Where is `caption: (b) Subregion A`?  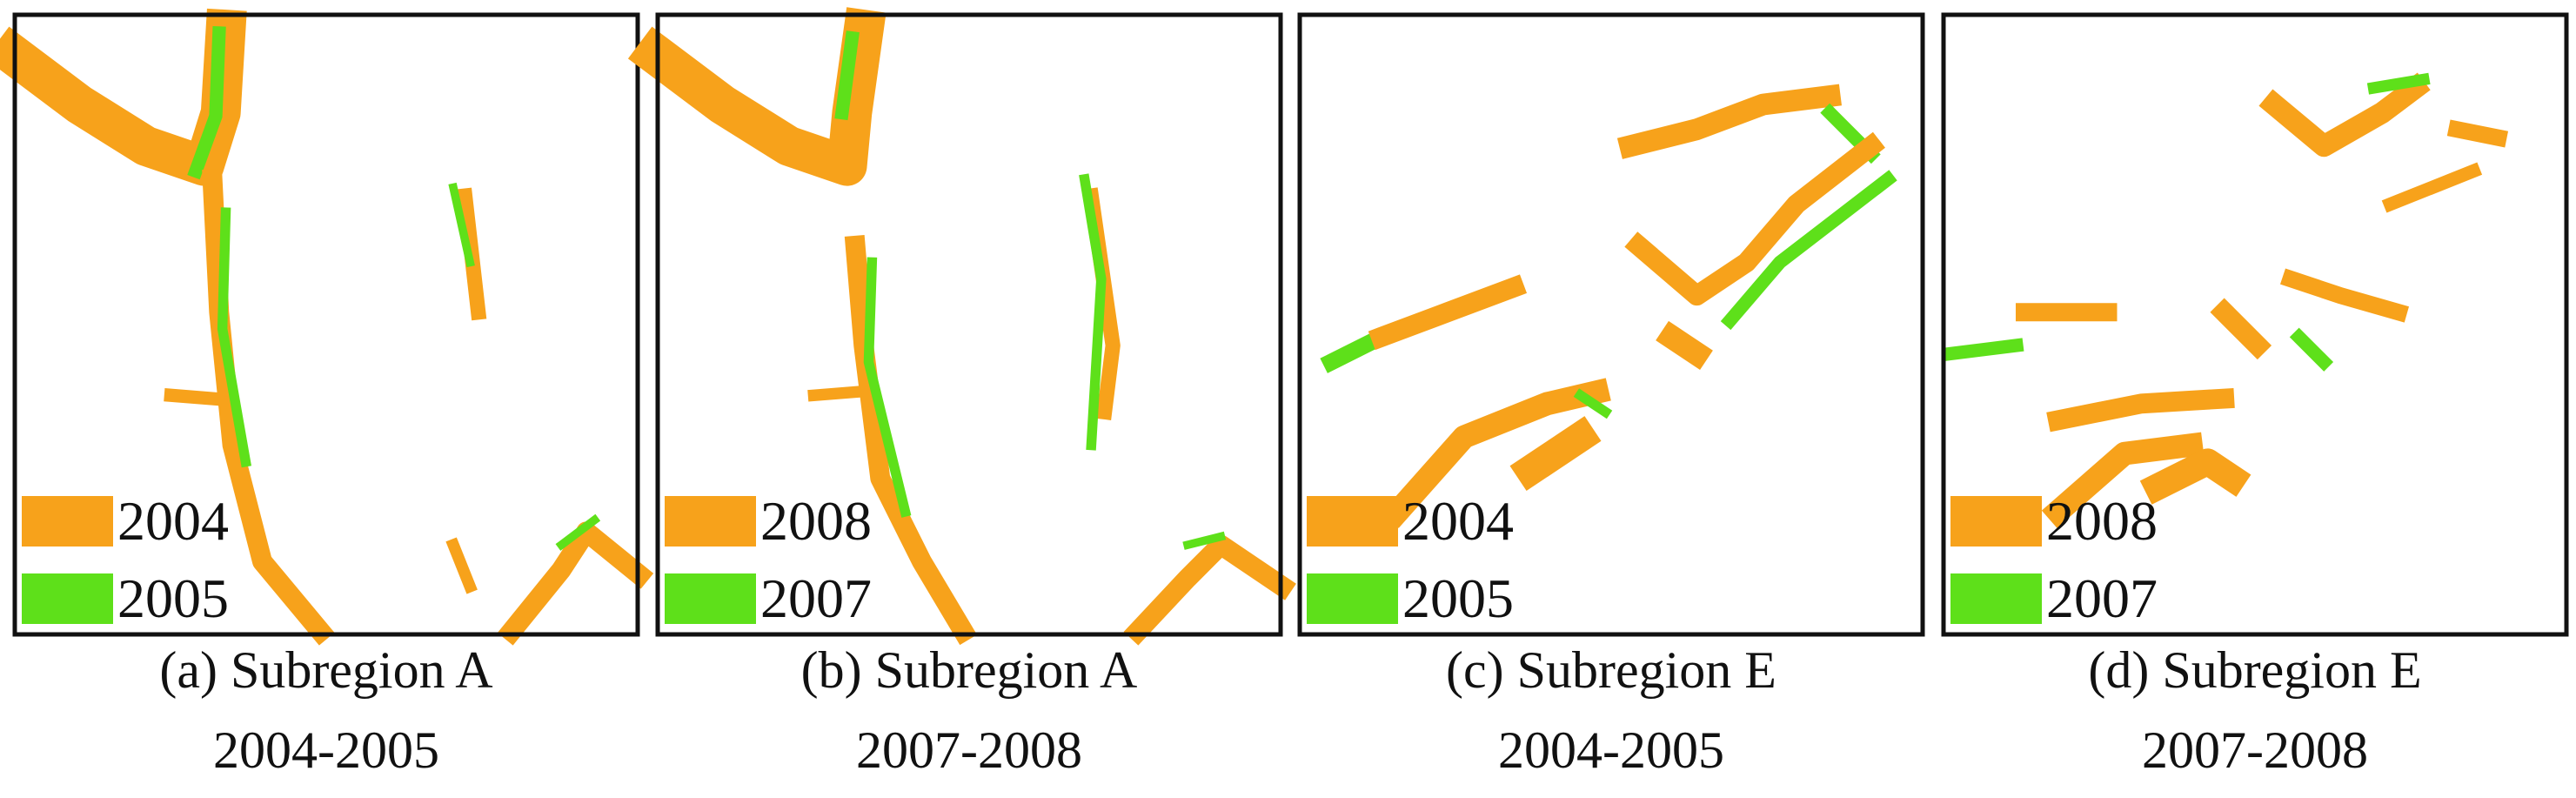 caption: (b) Subregion A is located at coordinates (970, 670).